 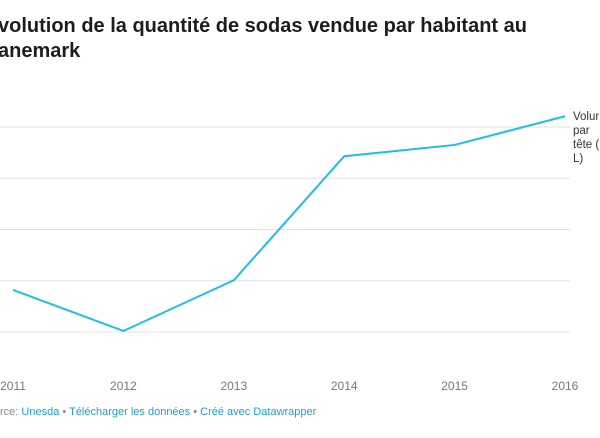 I want to click on x-tick-label: 2016, so click(x=565, y=386).